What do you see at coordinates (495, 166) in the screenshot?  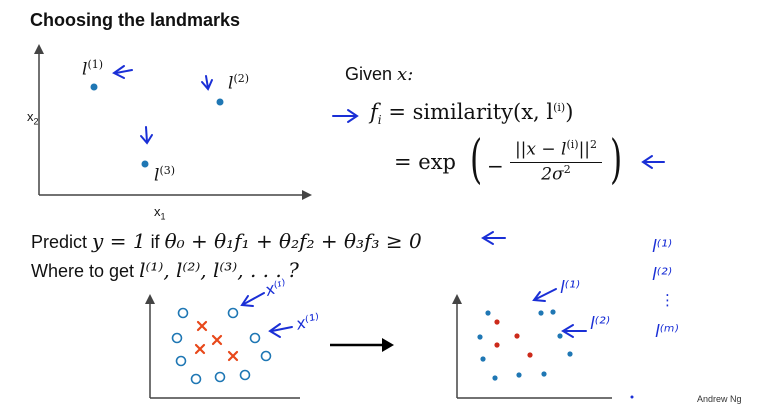 I see `minus-sign: −` at bounding box center [495, 166].